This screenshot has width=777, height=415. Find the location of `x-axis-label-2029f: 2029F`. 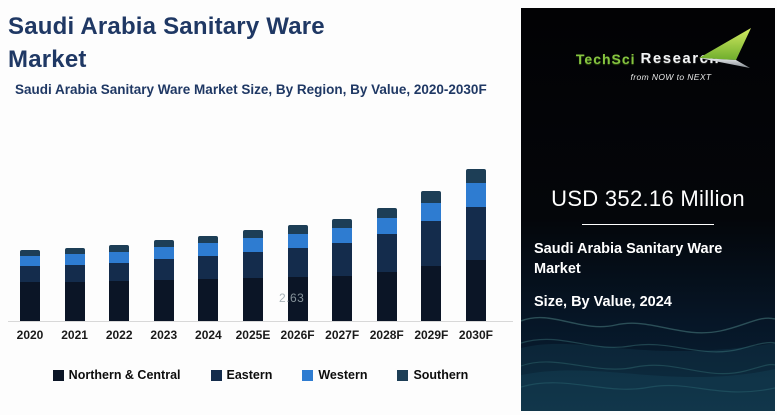

x-axis-label-2029f: 2029F is located at coordinates (431, 335).